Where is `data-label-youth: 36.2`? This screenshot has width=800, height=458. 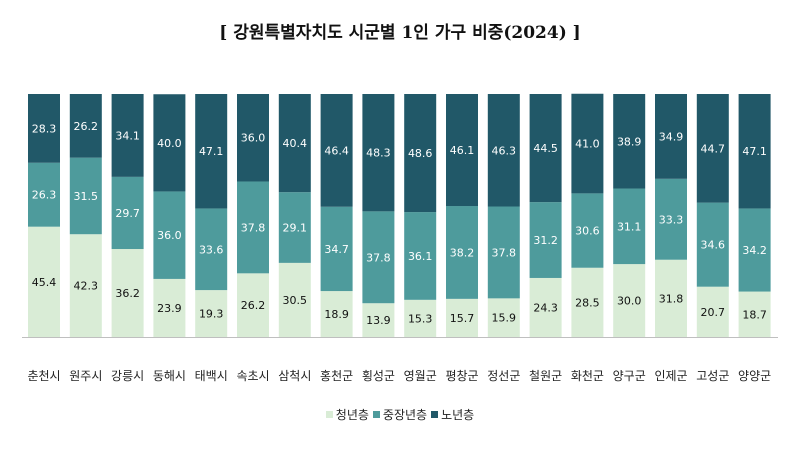 data-label-youth: 36.2 is located at coordinates (127, 293).